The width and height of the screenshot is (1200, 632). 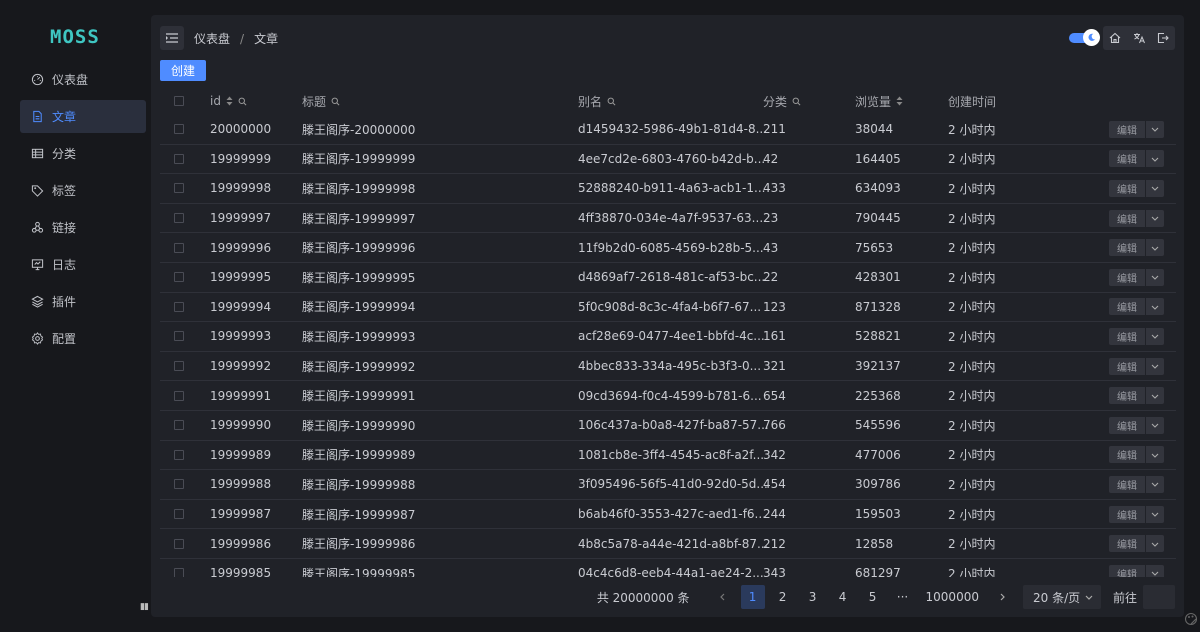 I want to click on home-button, so click(x=1115, y=38).